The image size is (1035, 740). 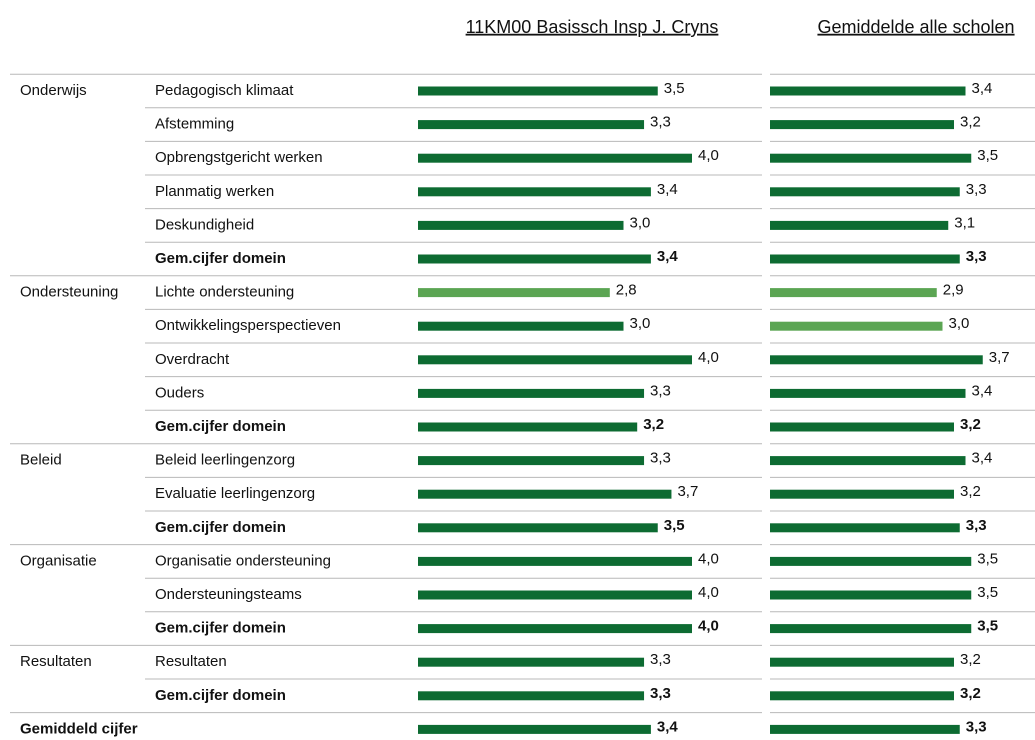 I want to click on group-label: Onderwijs, so click(x=53, y=90).